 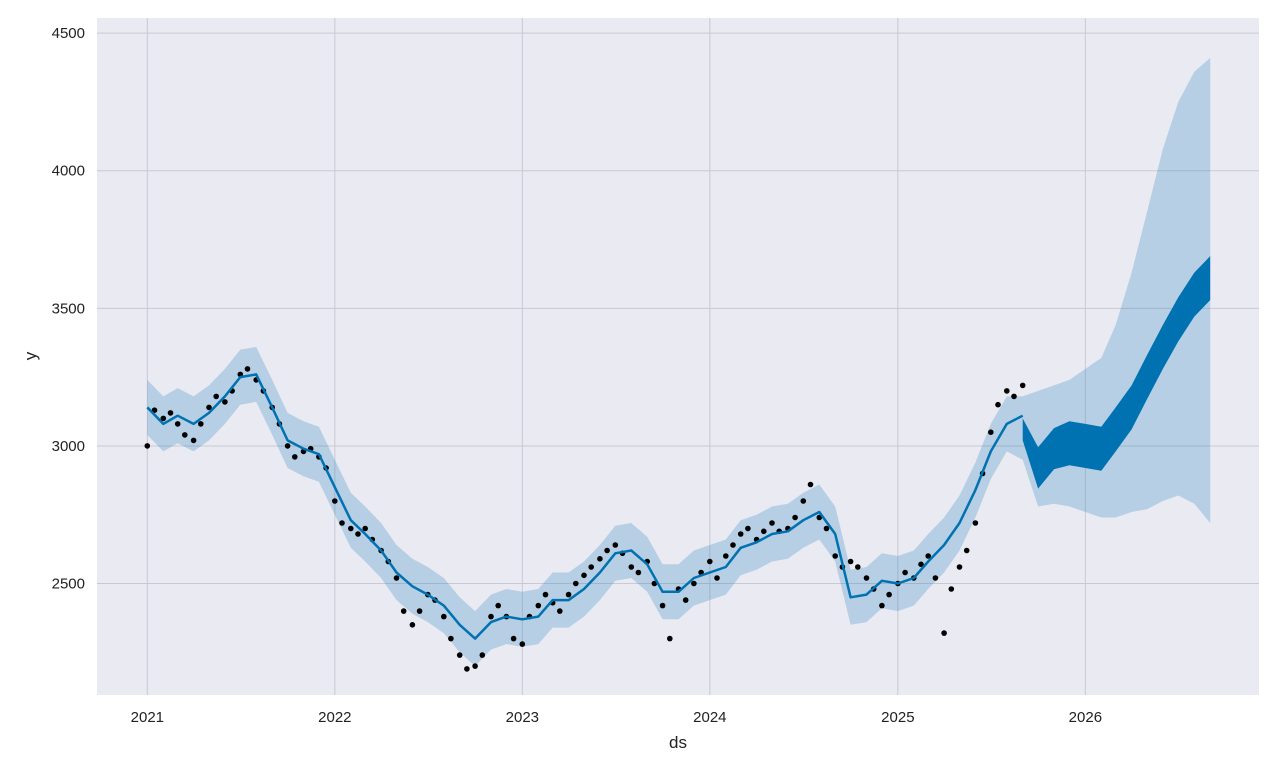 I want to click on y-tick-label: 3000, so click(x=68, y=446).